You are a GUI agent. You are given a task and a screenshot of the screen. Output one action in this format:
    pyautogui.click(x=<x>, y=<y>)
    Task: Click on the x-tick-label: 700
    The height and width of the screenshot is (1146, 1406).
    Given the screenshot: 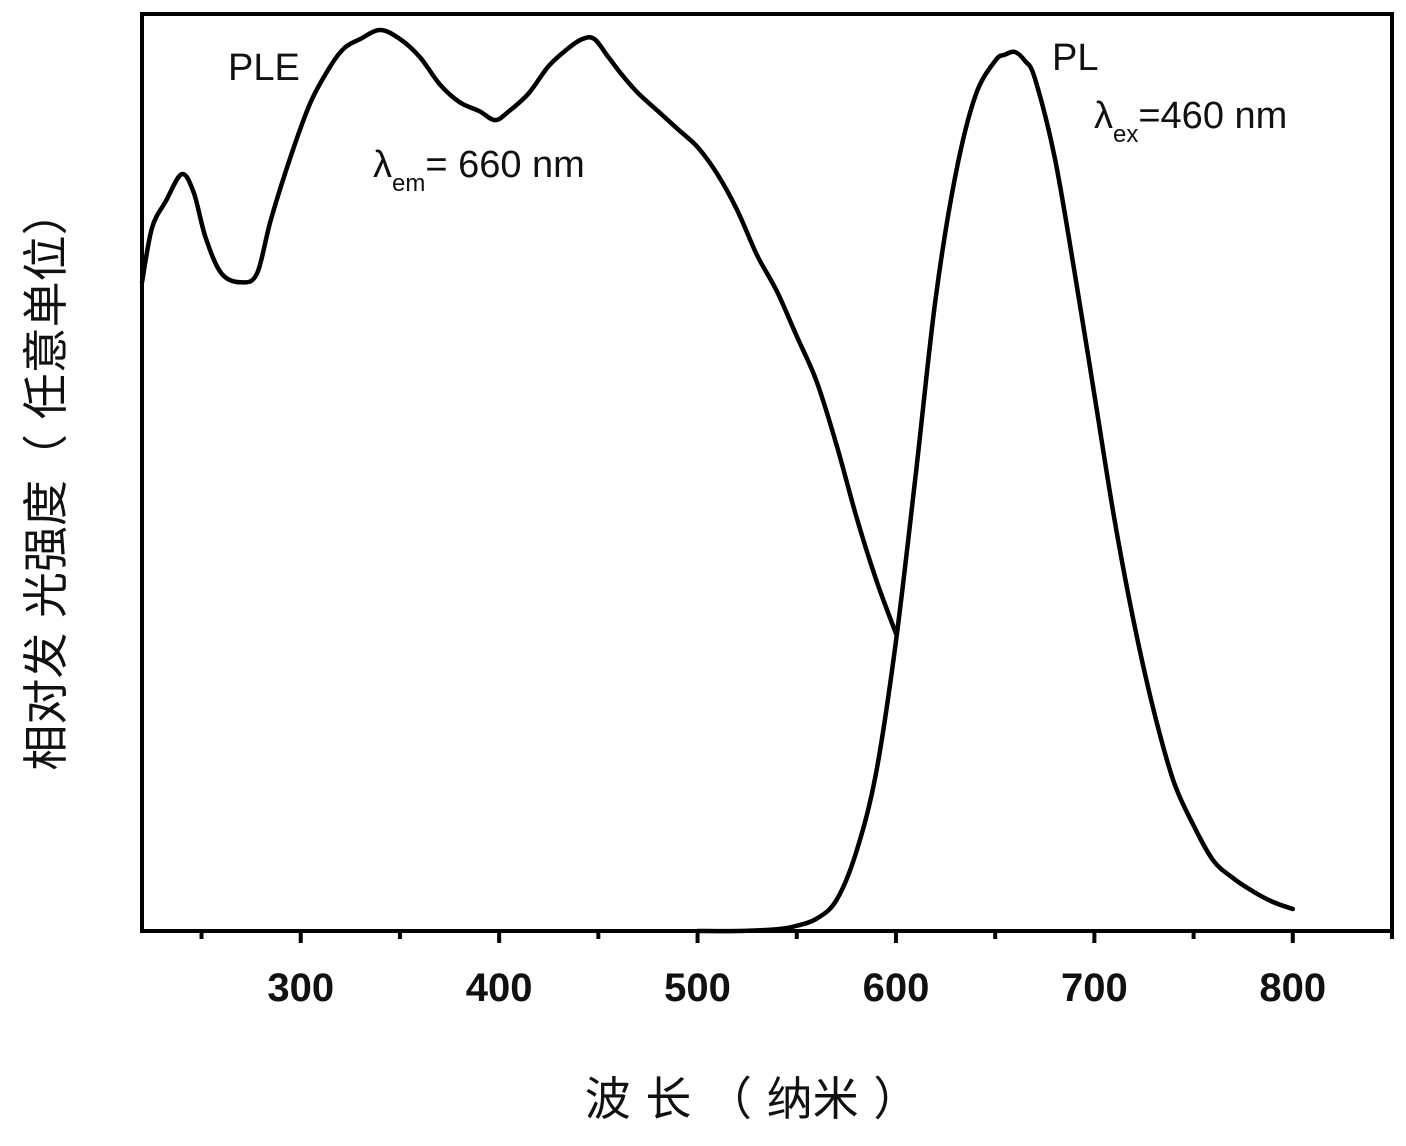 What is the action you would take?
    pyautogui.click(x=1094, y=988)
    